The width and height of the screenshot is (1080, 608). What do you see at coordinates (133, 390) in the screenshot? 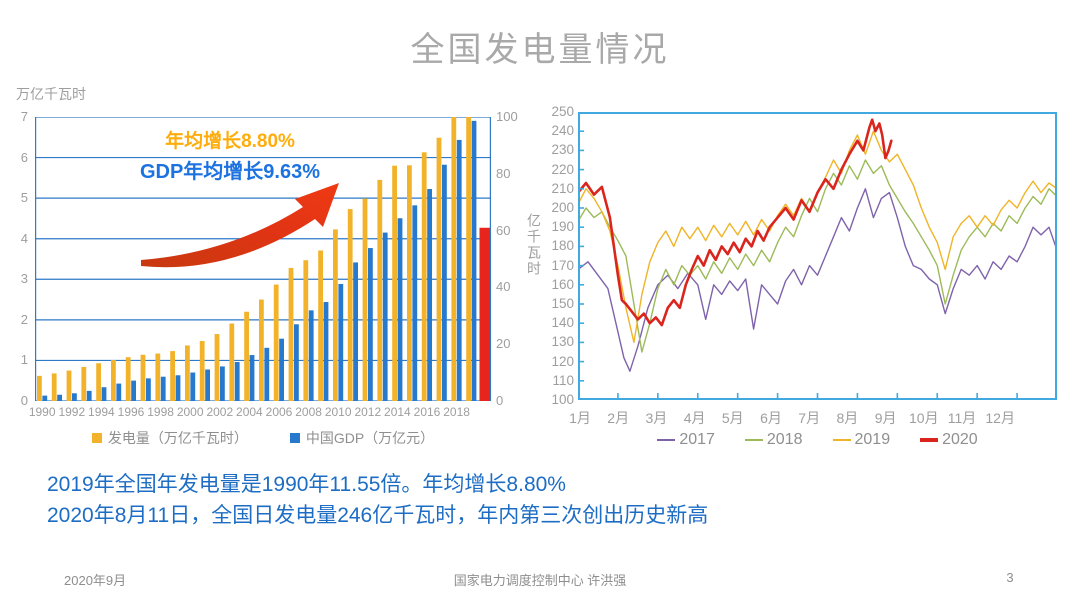
I see `bar-gdp-1996` at bounding box center [133, 390].